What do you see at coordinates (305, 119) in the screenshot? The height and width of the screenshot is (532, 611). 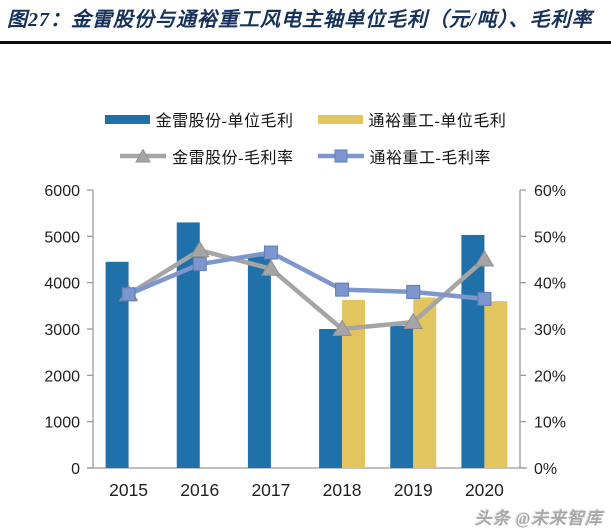 I see `legend-row-bars: 金雷股份-单位毛利 通裕重工-单位毛利` at bounding box center [305, 119].